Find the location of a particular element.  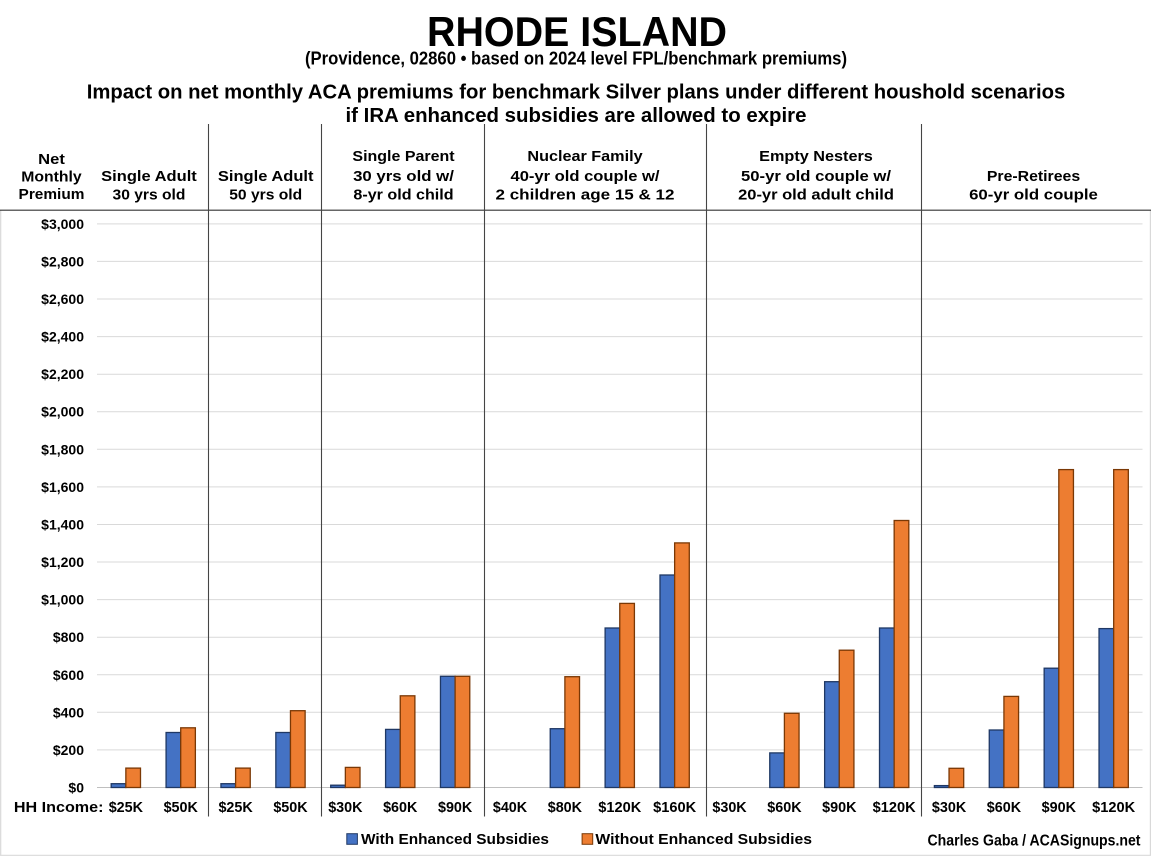

svg-text: $2,000 is located at coordinates (62, 412).